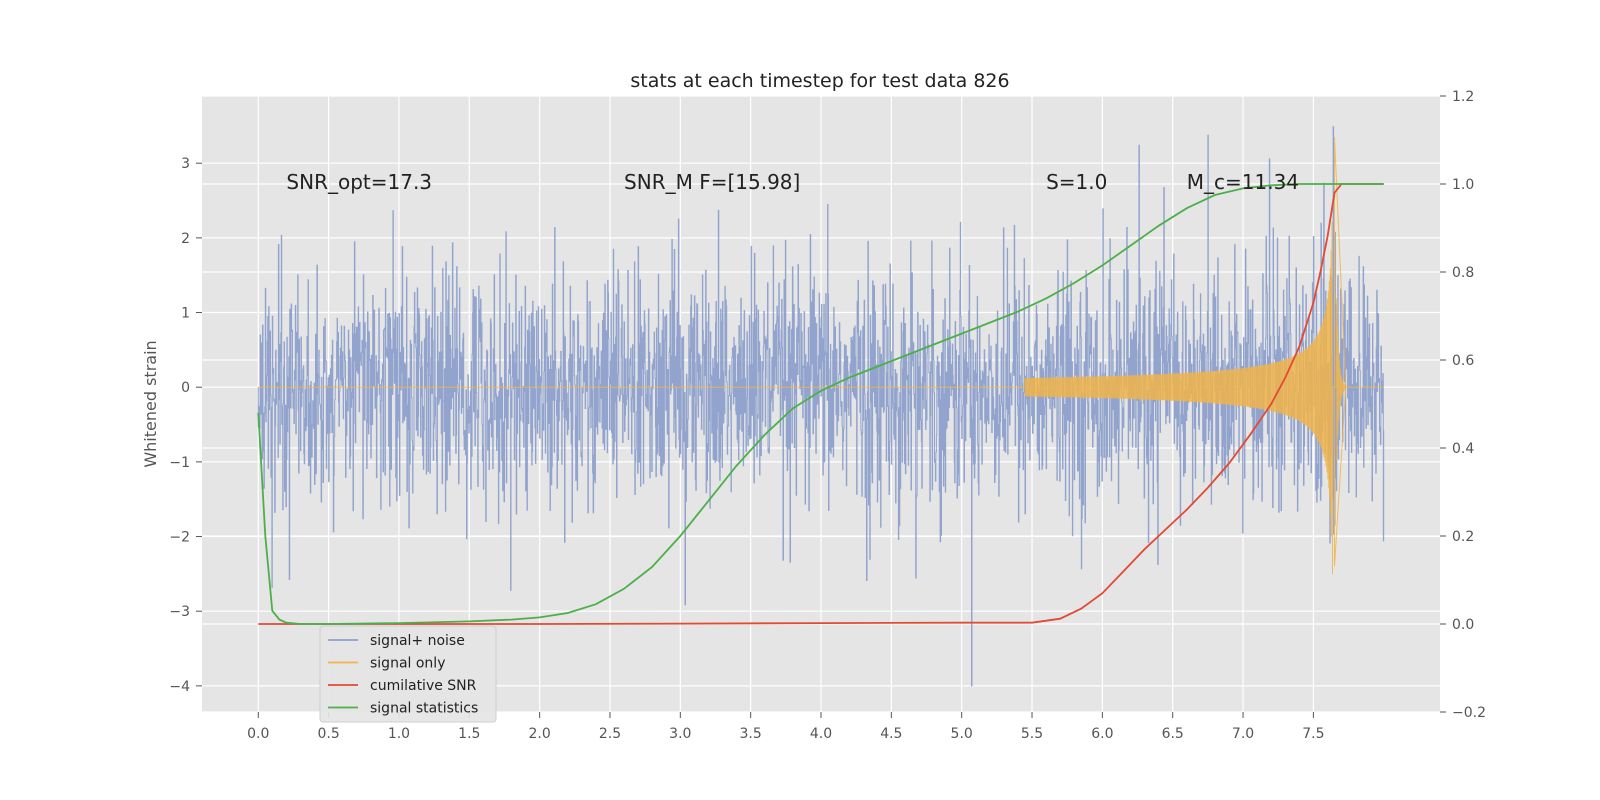 The image size is (1600, 800). Describe the element at coordinates (1076, 182) in the screenshot. I see `annotation-text: S=1.0` at that location.